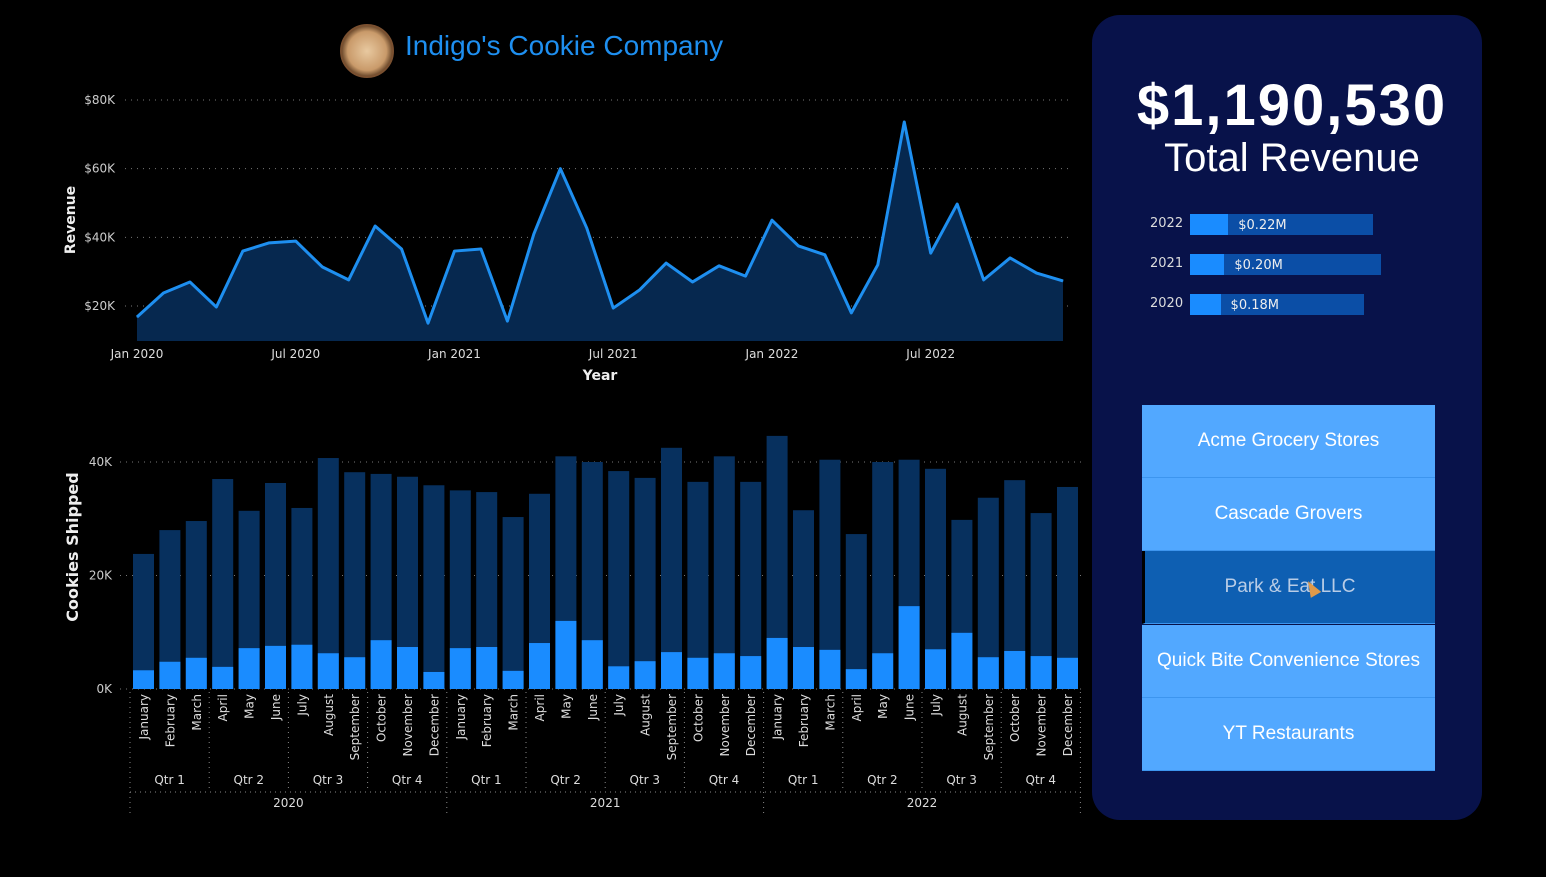 The height and width of the screenshot is (877, 1546). What do you see at coordinates (1292, 158) in the screenshot?
I see `total-revenue-label: Total Revenue` at bounding box center [1292, 158].